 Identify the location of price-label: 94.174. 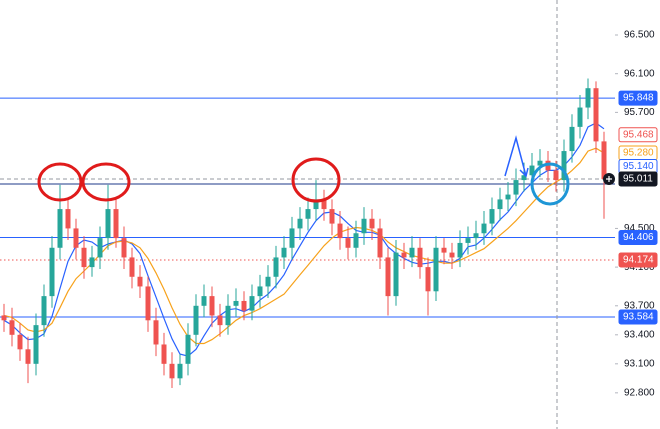
(638, 260).